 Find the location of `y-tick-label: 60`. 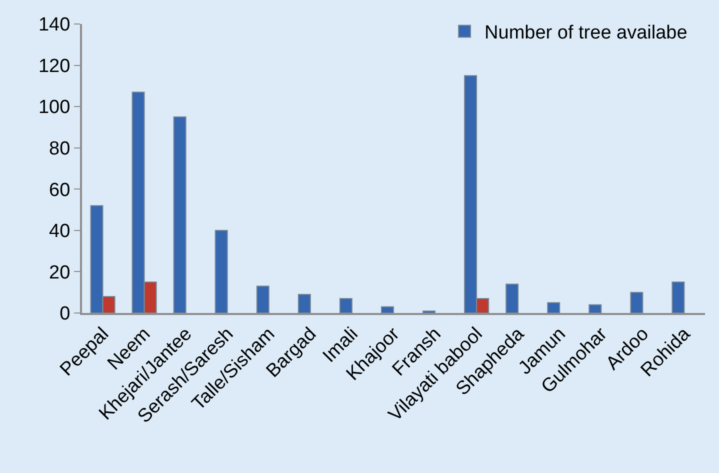

y-tick-label: 60 is located at coordinates (59, 190).